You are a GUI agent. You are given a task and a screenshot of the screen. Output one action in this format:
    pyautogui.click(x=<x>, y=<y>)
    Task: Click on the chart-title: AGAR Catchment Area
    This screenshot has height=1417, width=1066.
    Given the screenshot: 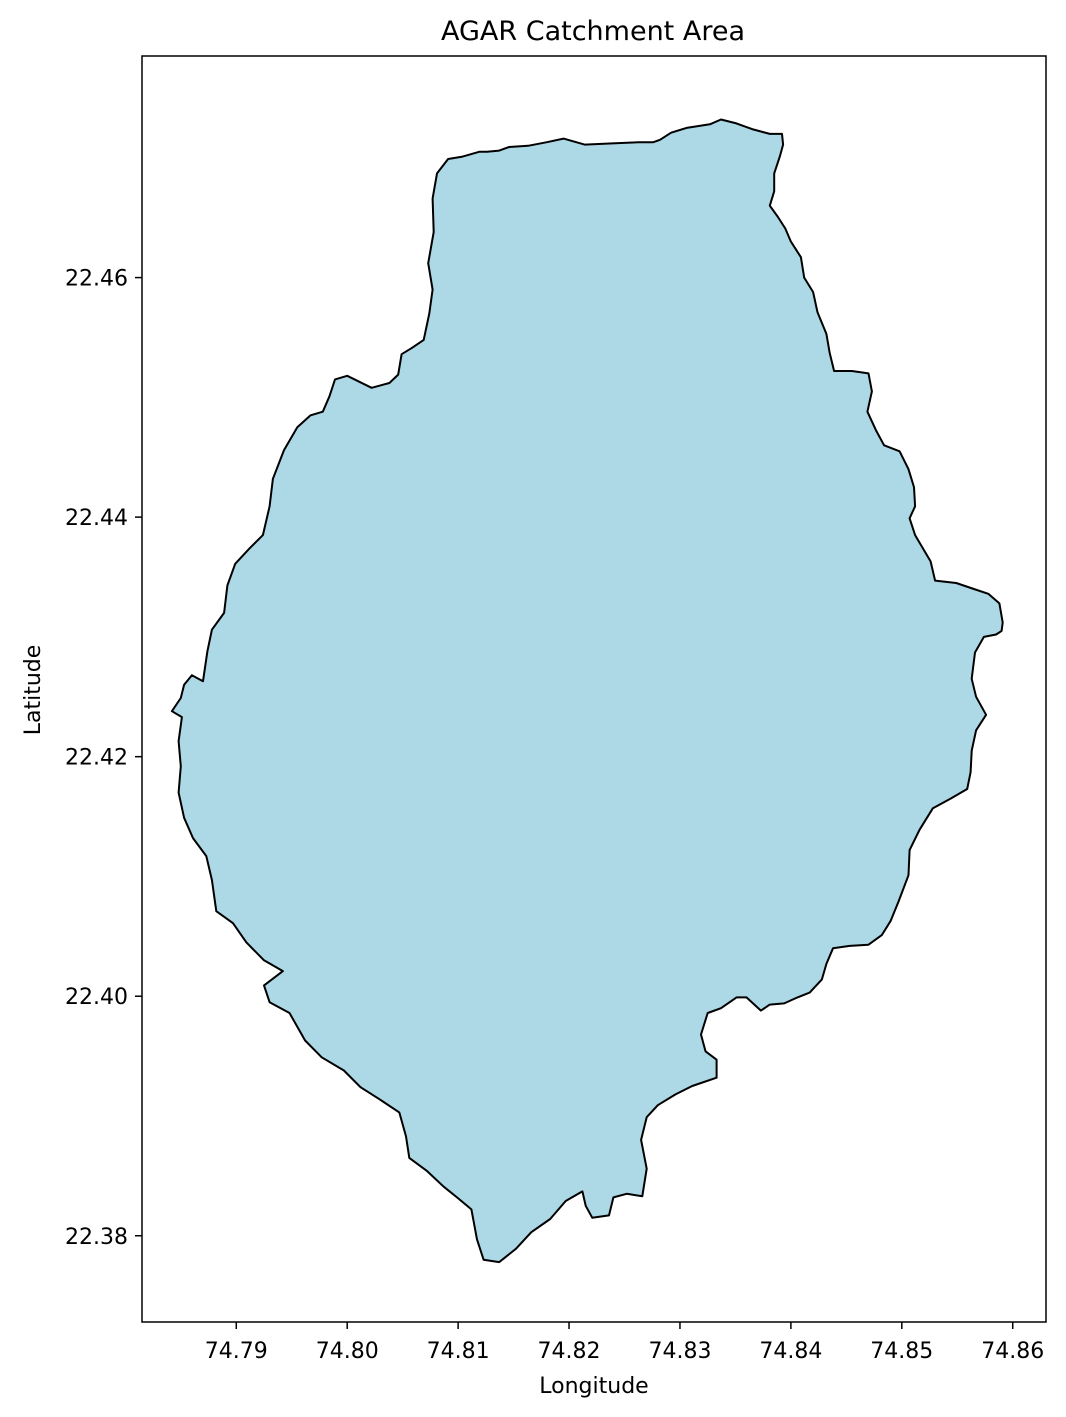 What is the action you would take?
    pyautogui.click(x=593, y=31)
    